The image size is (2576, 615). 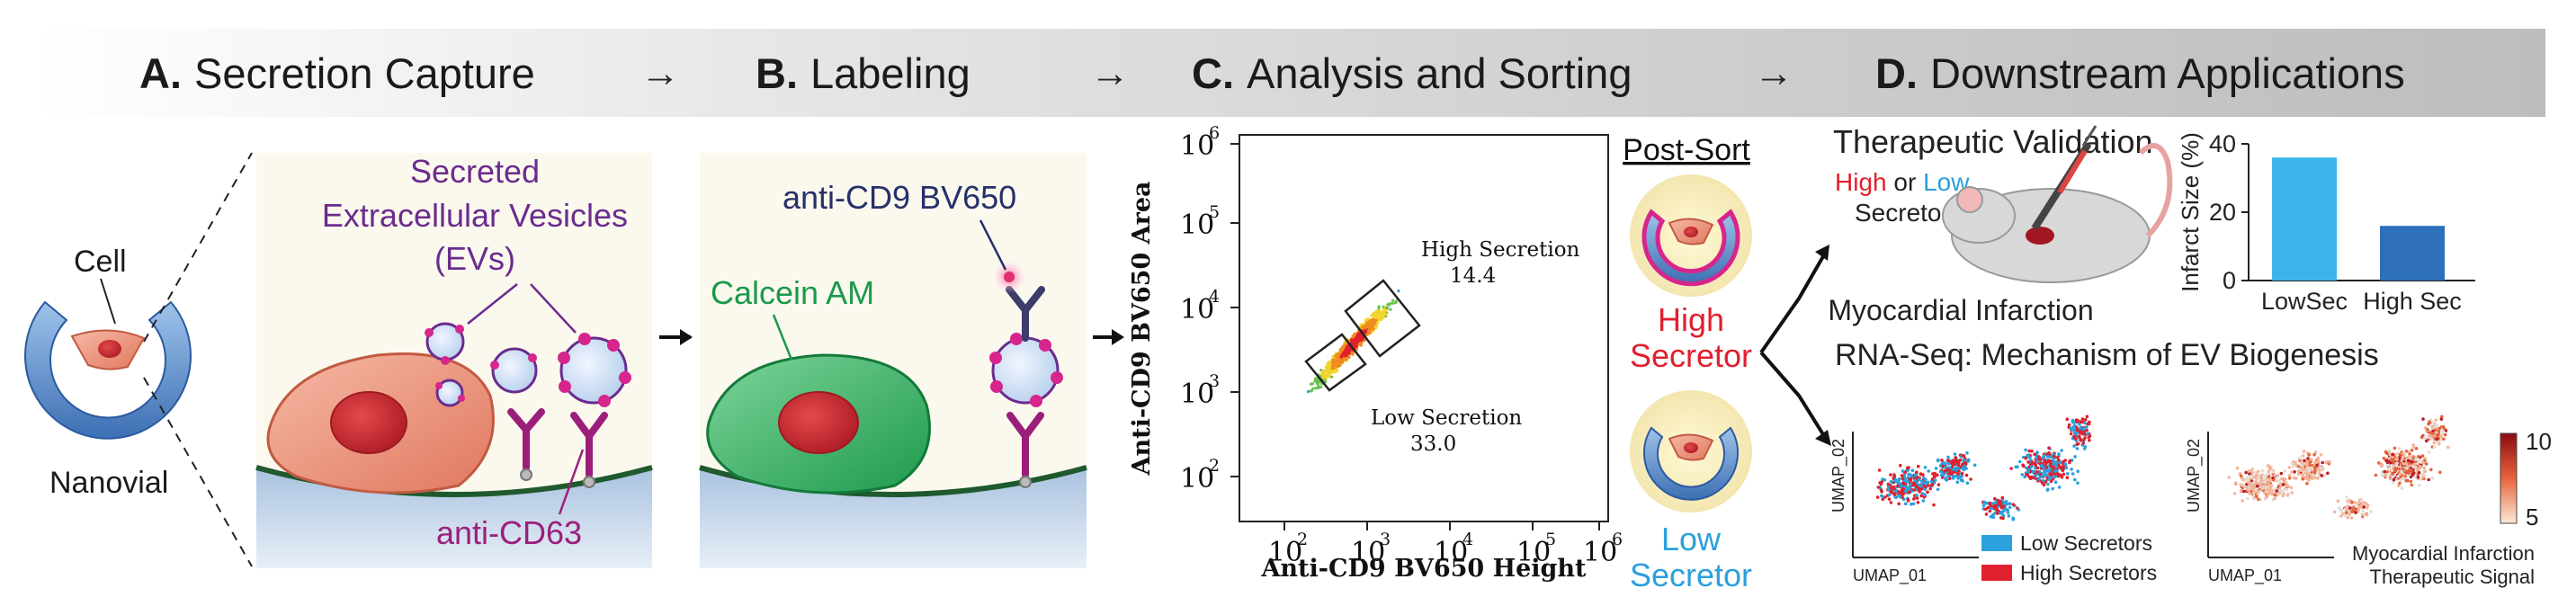 I want to click on flow-y-tick-exponent: 5, so click(x=1214, y=212).